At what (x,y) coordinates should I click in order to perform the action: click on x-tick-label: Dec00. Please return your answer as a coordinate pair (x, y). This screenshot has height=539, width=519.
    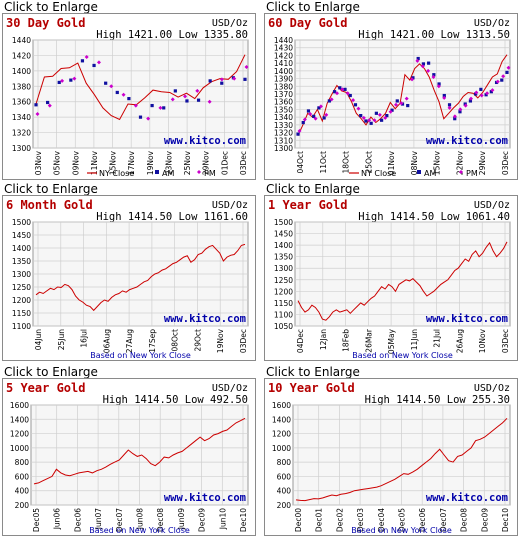
    Looking at the image, I should click on (298, 520).